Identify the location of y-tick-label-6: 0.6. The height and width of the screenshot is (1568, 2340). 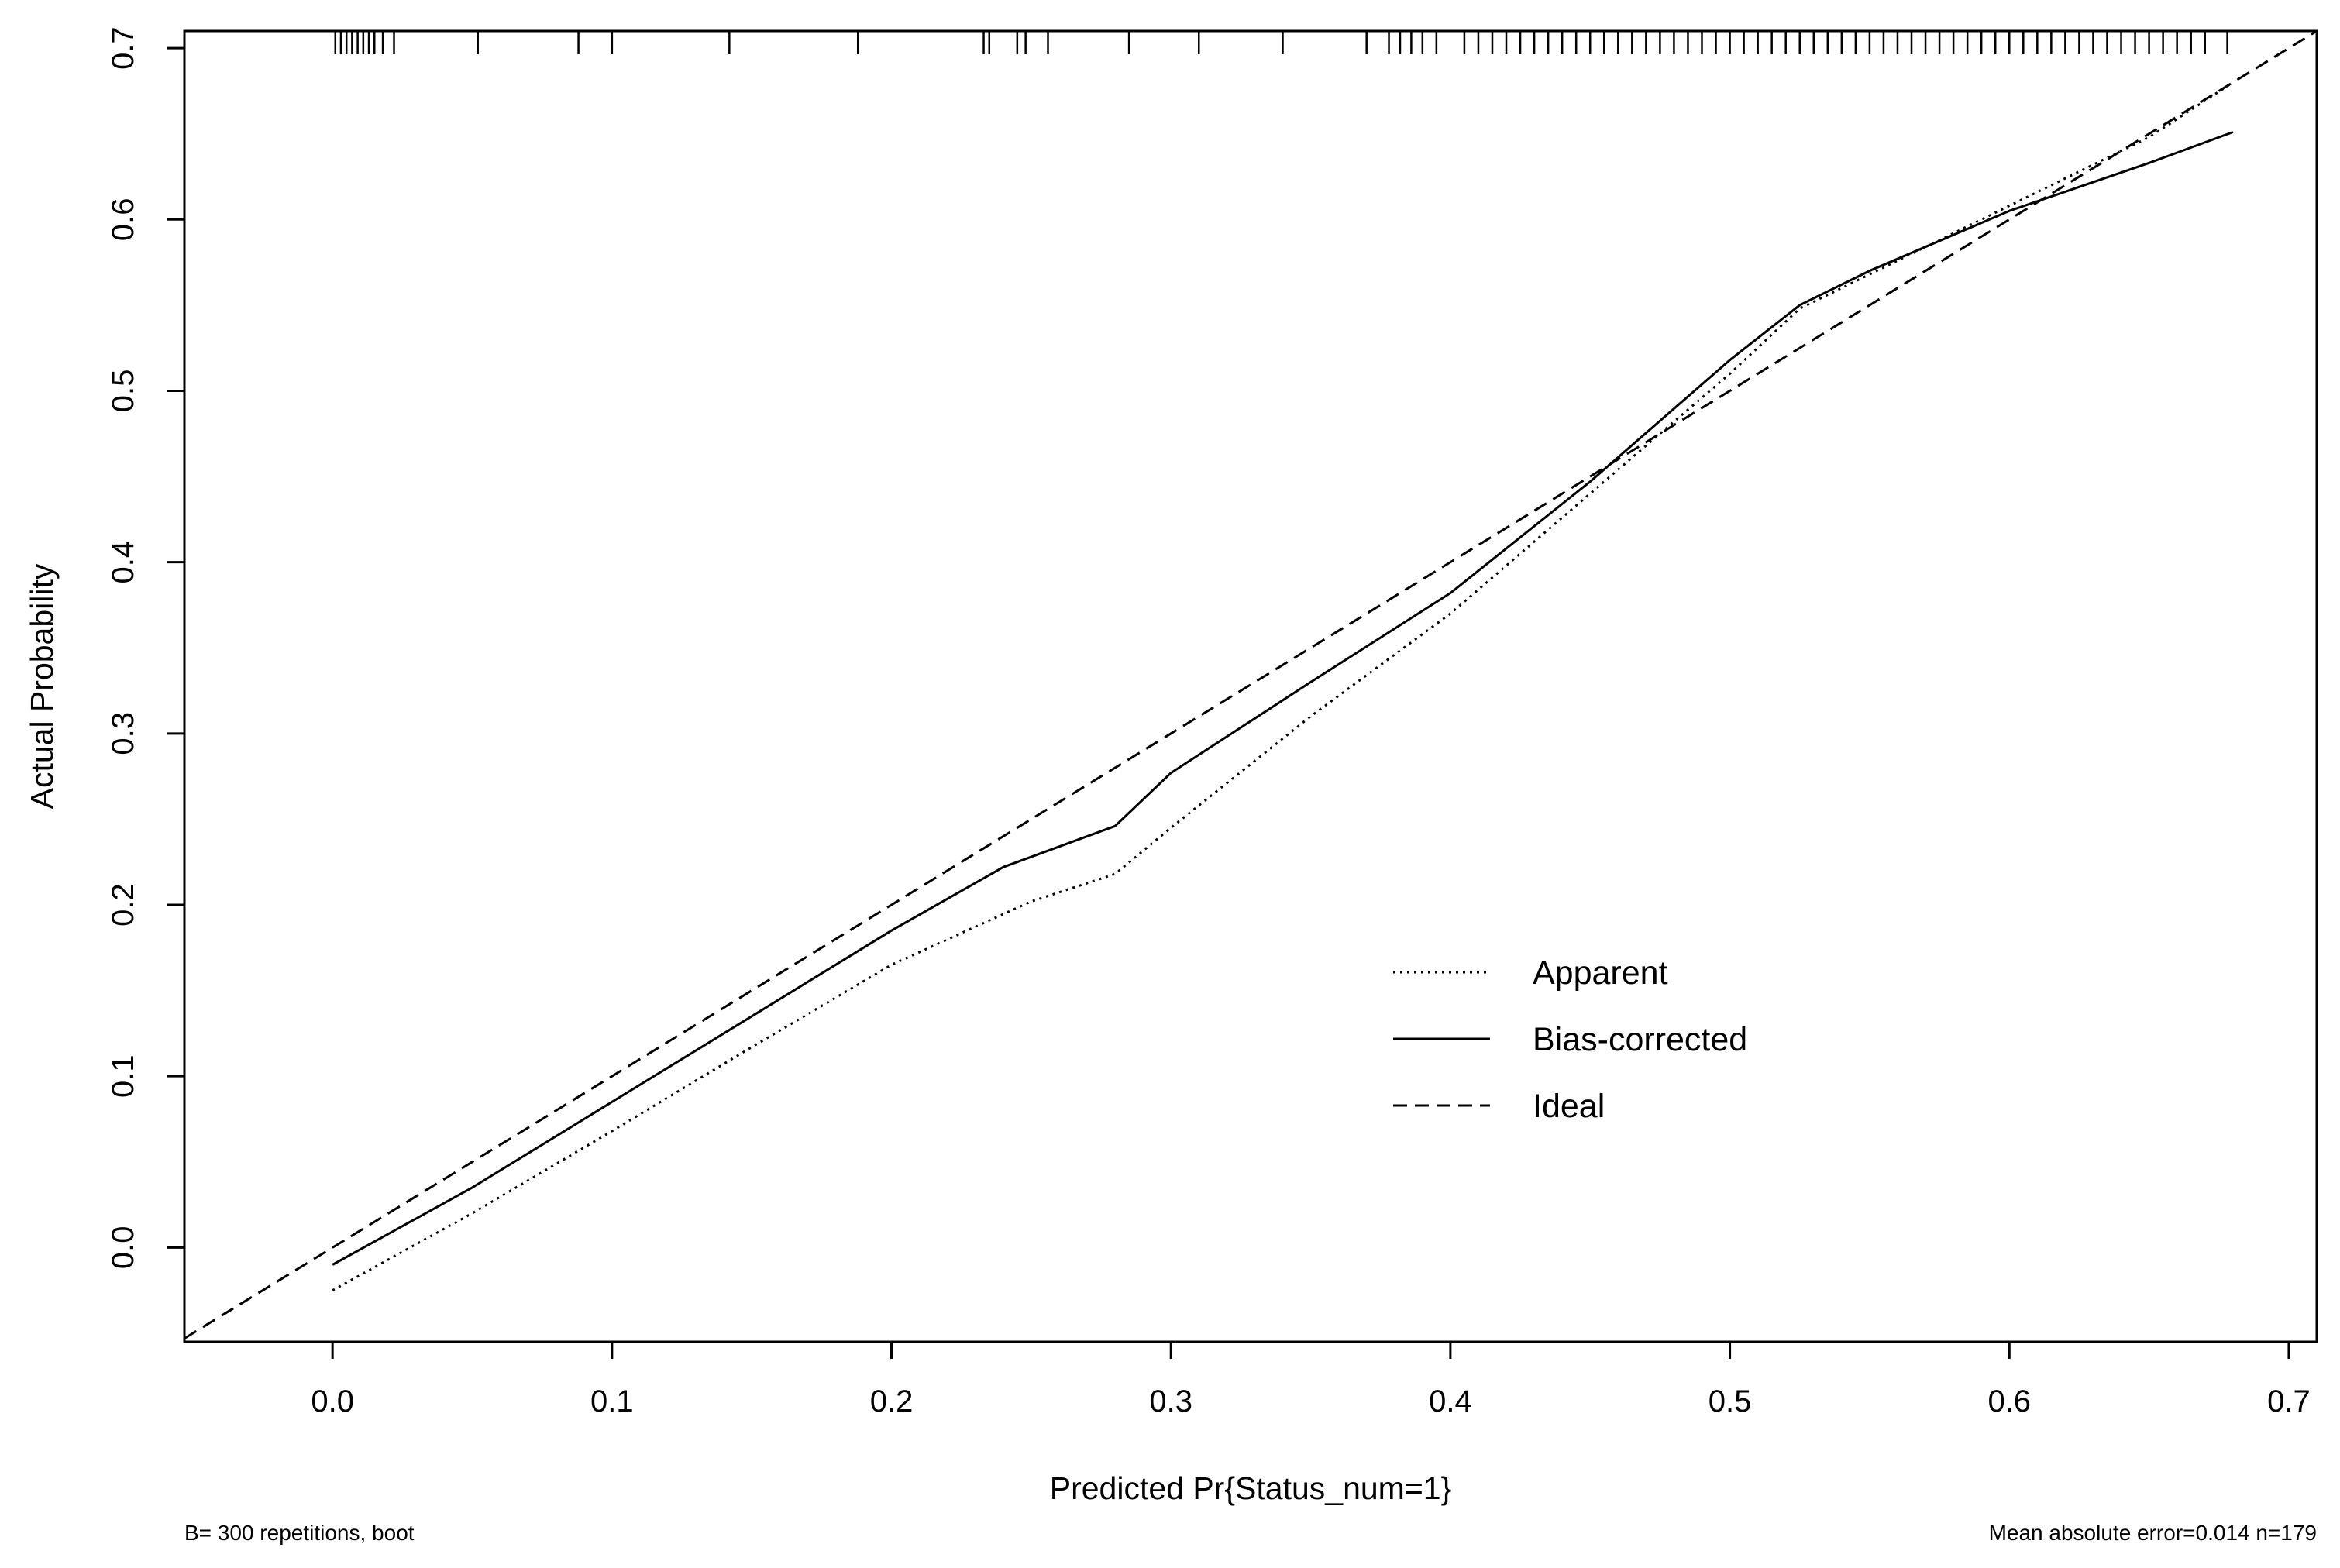
(123, 219).